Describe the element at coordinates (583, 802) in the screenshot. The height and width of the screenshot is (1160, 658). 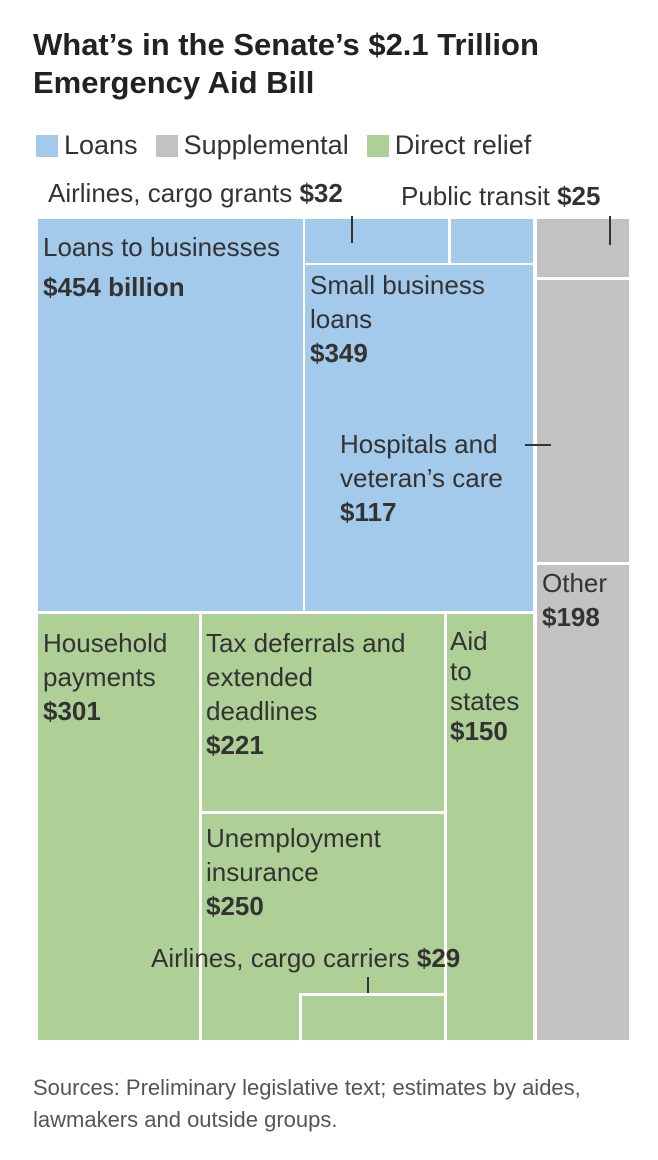
I see `tile-other` at that location.